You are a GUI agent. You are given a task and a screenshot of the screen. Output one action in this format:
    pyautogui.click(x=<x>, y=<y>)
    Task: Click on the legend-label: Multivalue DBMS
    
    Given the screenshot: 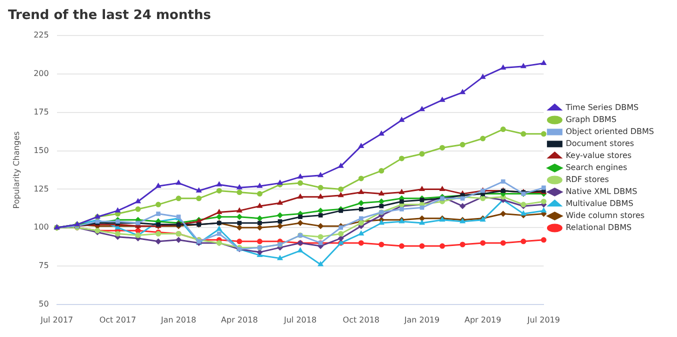 What is the action you would take?
    pyautogui.click(x=600, y=203)
    